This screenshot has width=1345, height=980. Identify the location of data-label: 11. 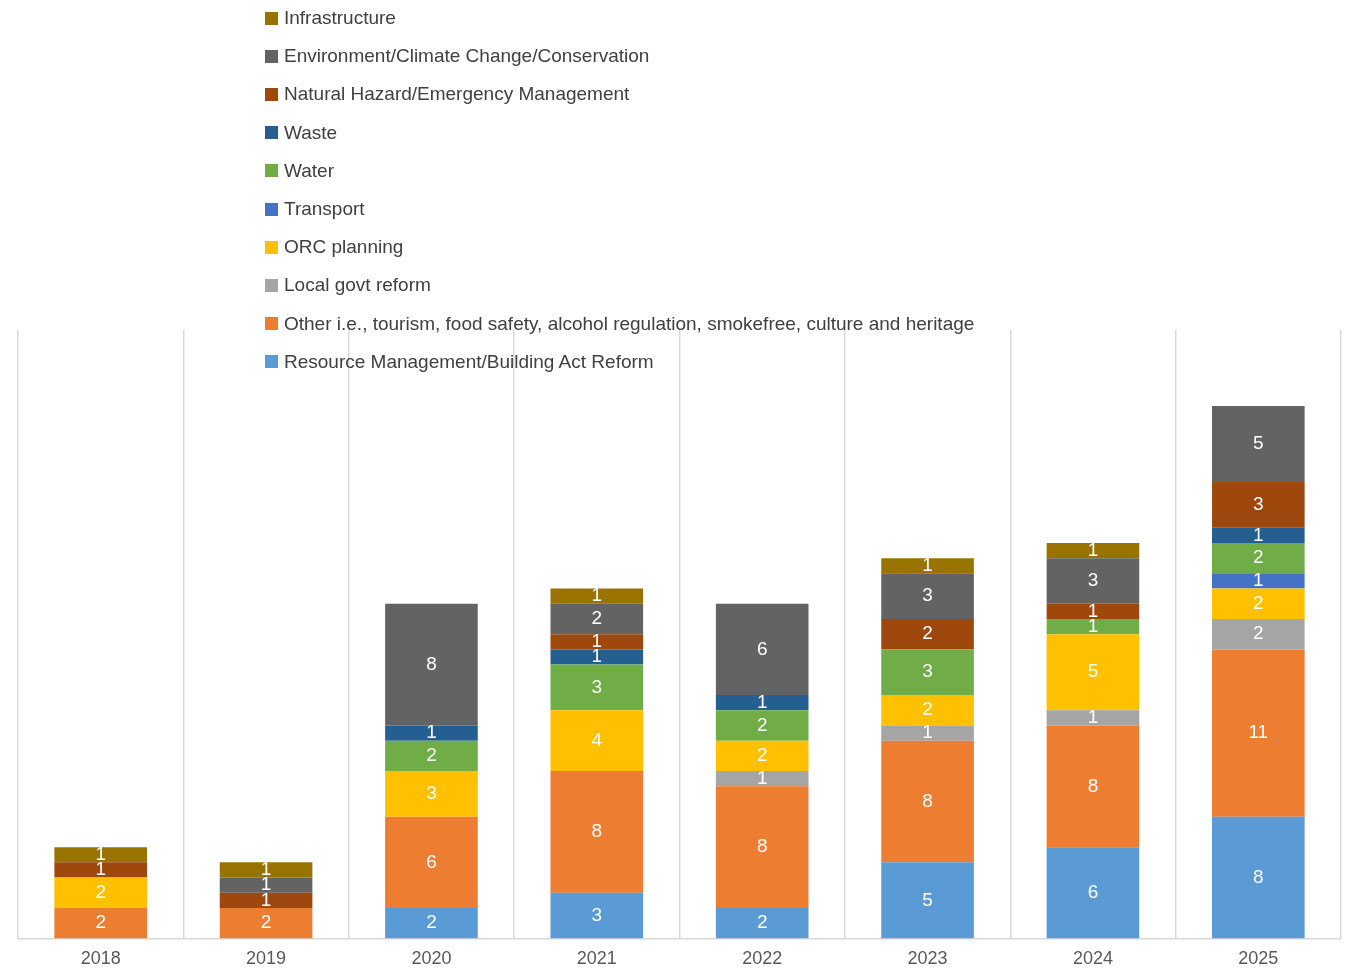
(1258, 732).